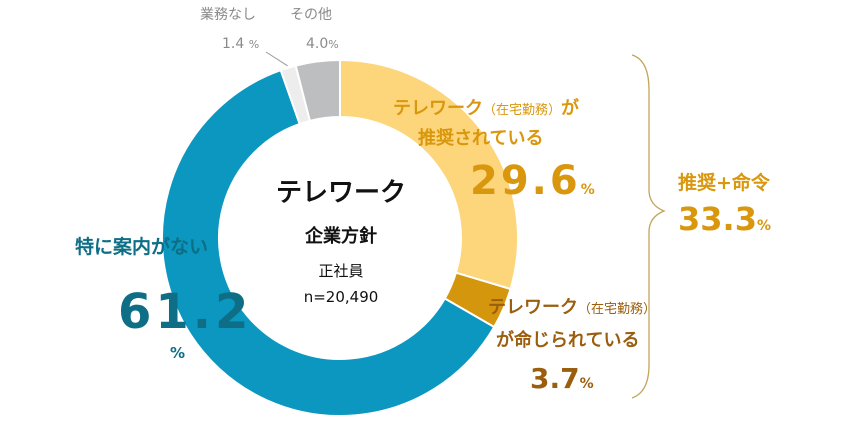  Describe the element at coordinates (568, 340) in the screenshot. I see `label-ordered-line2: が命じられている` at that location.